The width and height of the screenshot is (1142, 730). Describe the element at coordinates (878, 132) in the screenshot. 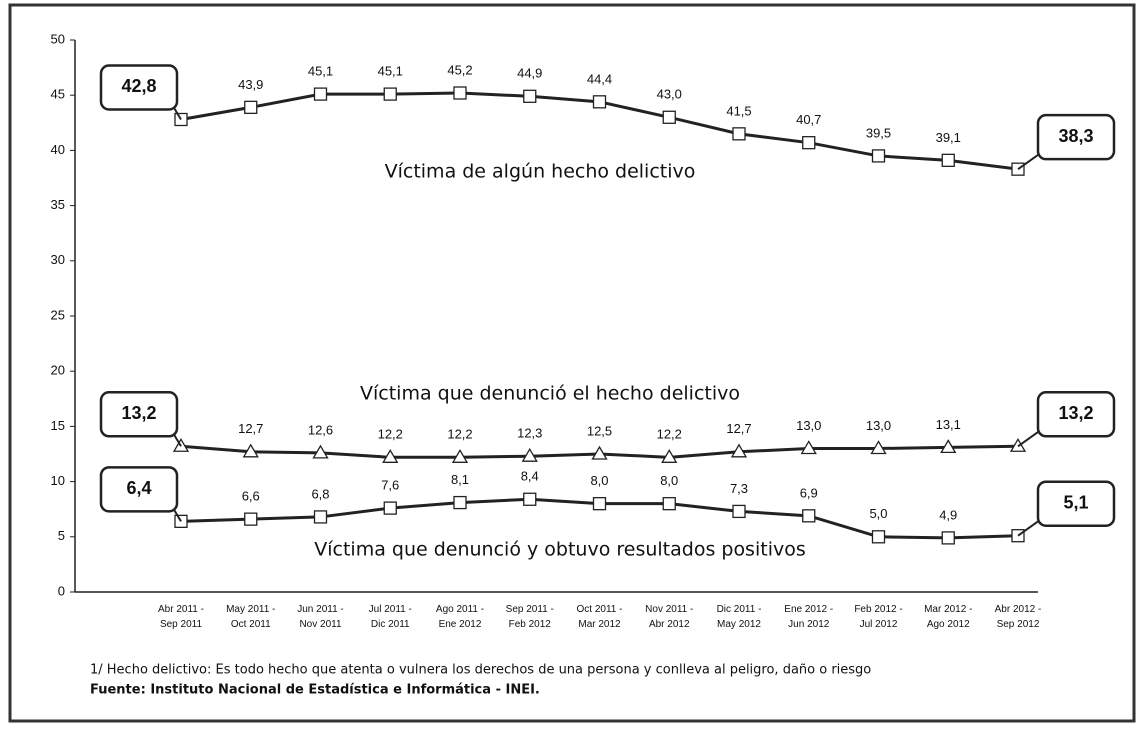

I see `data-label: 39,5` at that location.